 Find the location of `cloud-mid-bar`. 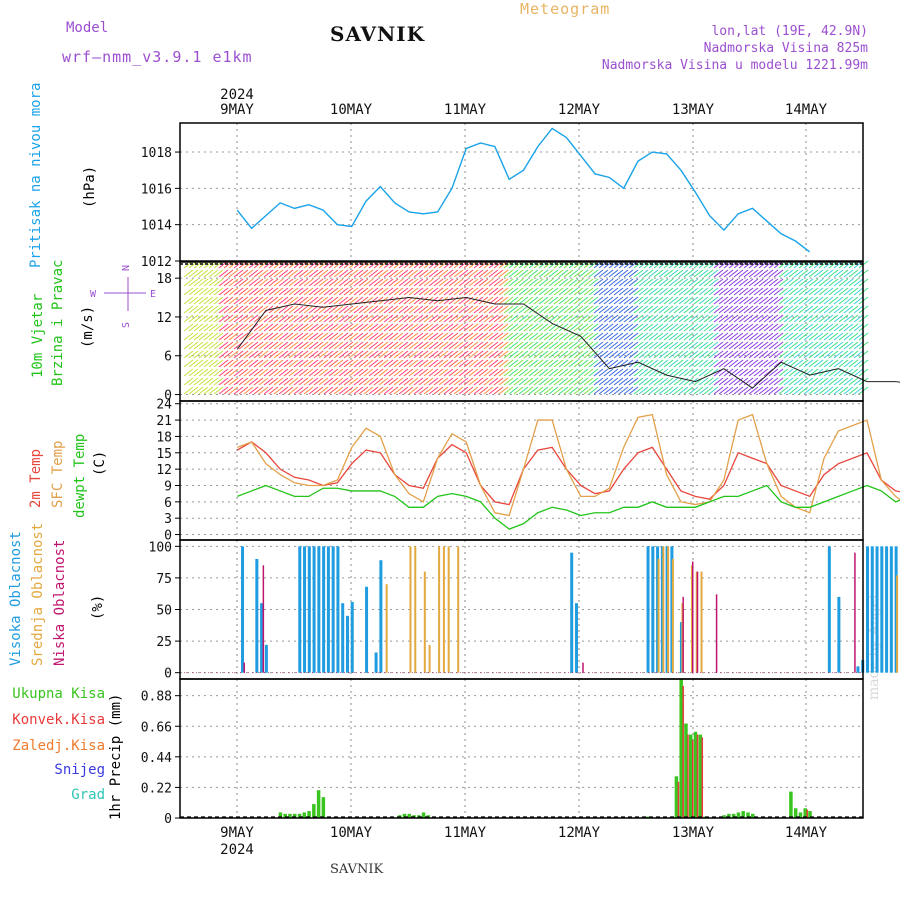

cloud-mid-bar is located at coordinates (415, 609).